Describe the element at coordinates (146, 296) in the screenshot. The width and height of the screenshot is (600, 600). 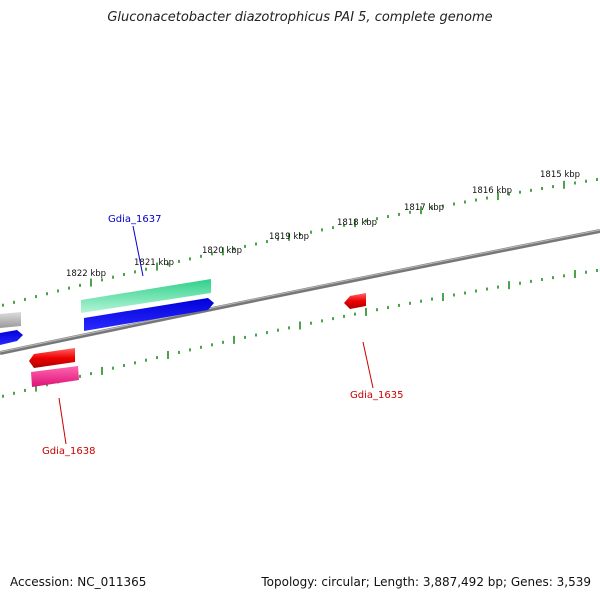
I see `gene-feature-gdia-1637-teal` at that location.